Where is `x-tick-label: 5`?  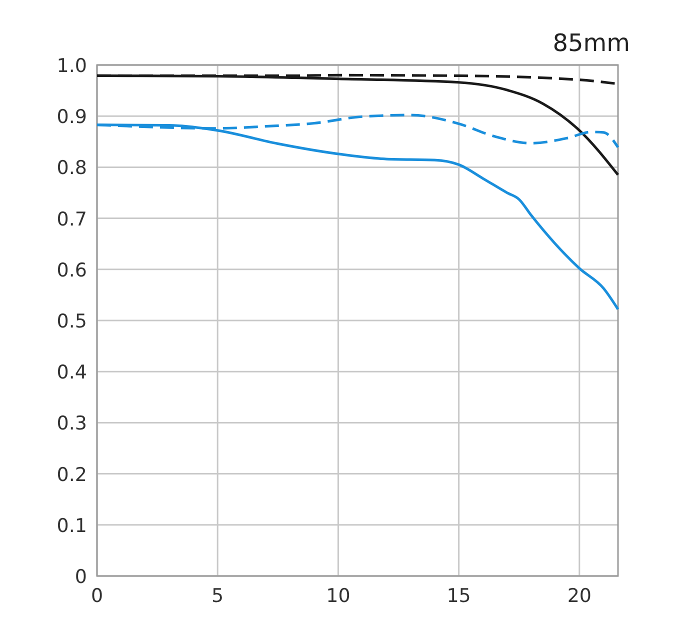 x-tick-label: 5 is located at coordinates (218, 596).